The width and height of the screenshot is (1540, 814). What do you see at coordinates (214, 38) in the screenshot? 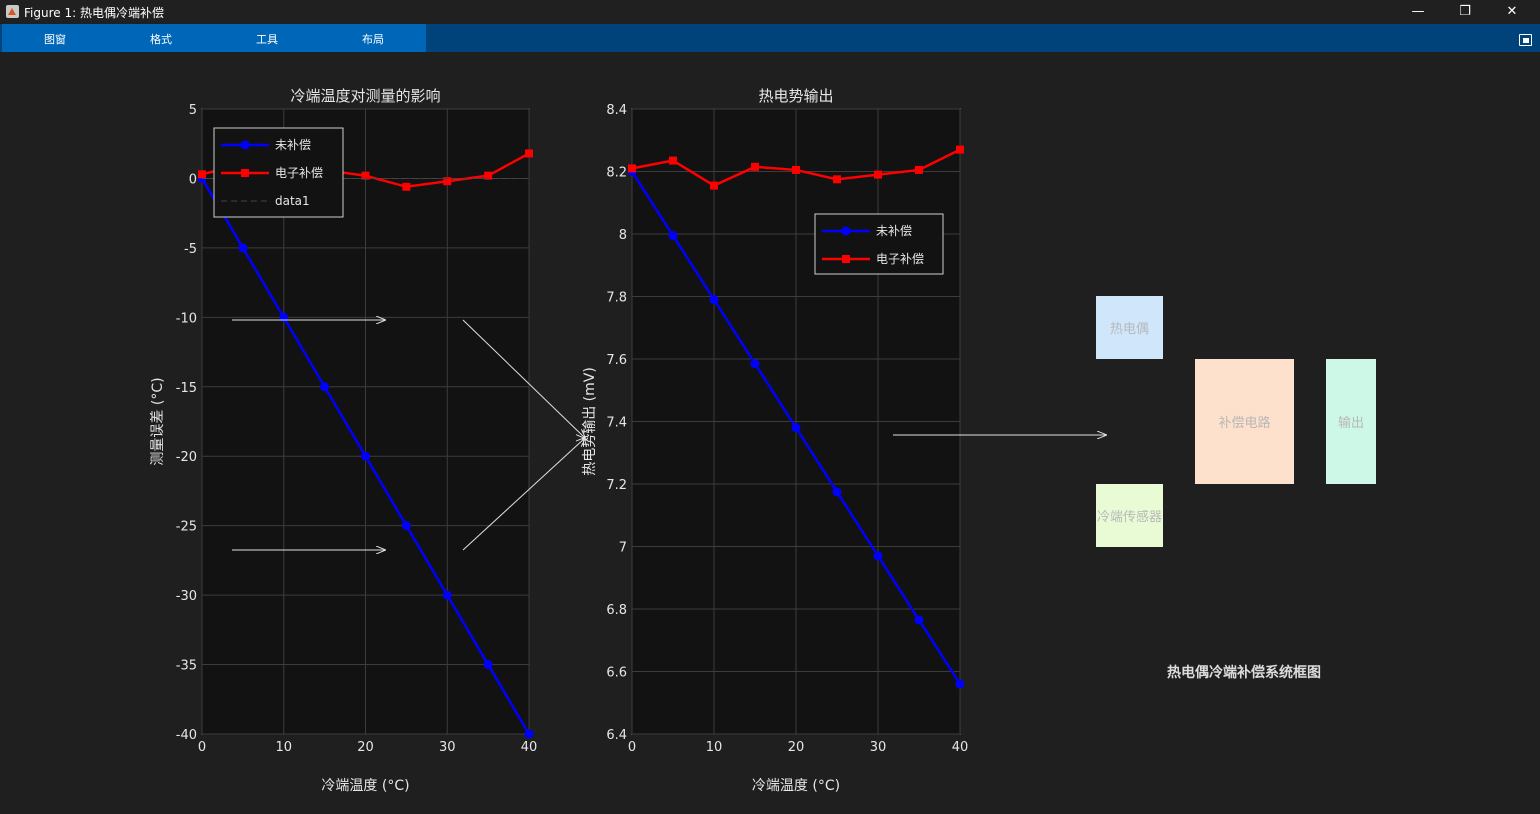
I see `toolstrip-tabs: 图窗 格式 工具 布局` at bounding box center [214, 38].